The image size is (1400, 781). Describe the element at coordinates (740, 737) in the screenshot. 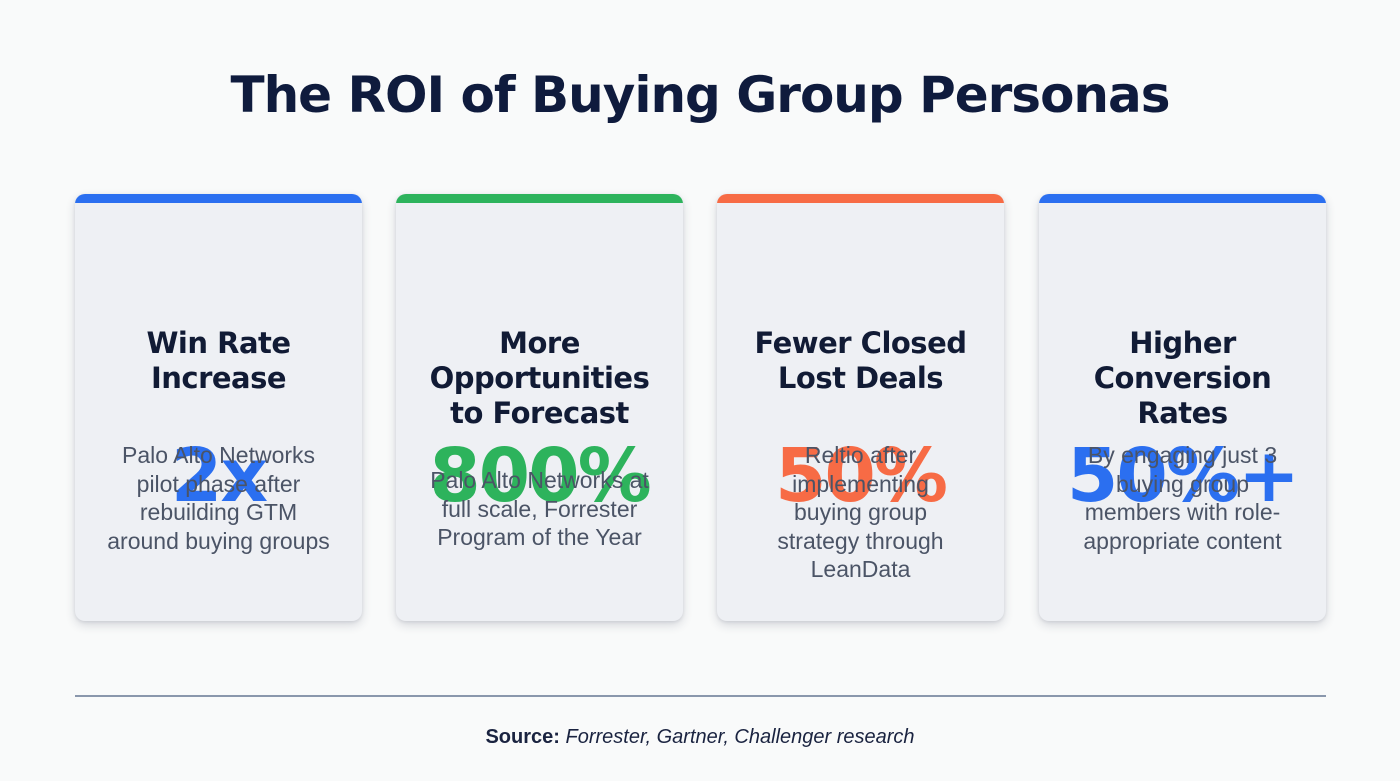

I see `source-text: Forrester, Gartner, Challenger research` at that location.